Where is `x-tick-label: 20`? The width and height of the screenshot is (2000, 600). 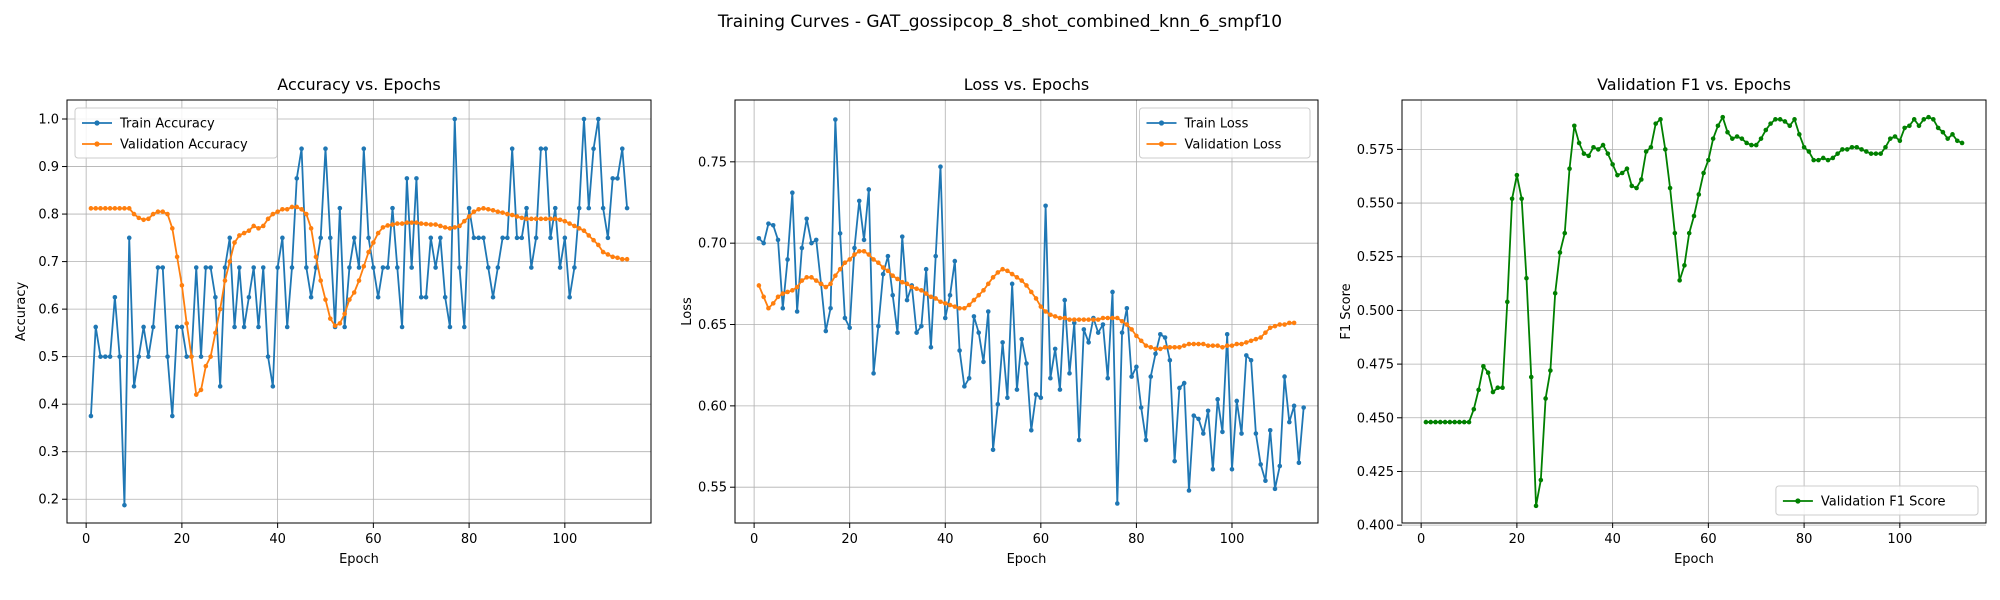 x-tick-label: 20 is located at coordinates (182, 539).